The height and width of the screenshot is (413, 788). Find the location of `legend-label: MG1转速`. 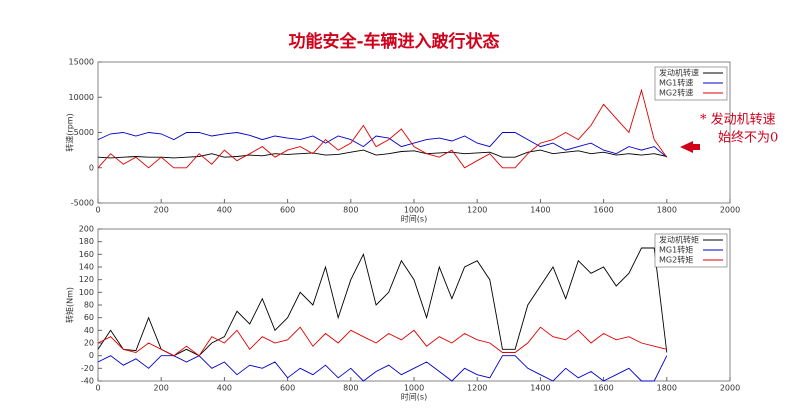

legend-label: MG1转速 is located at coordinates (676, 83).